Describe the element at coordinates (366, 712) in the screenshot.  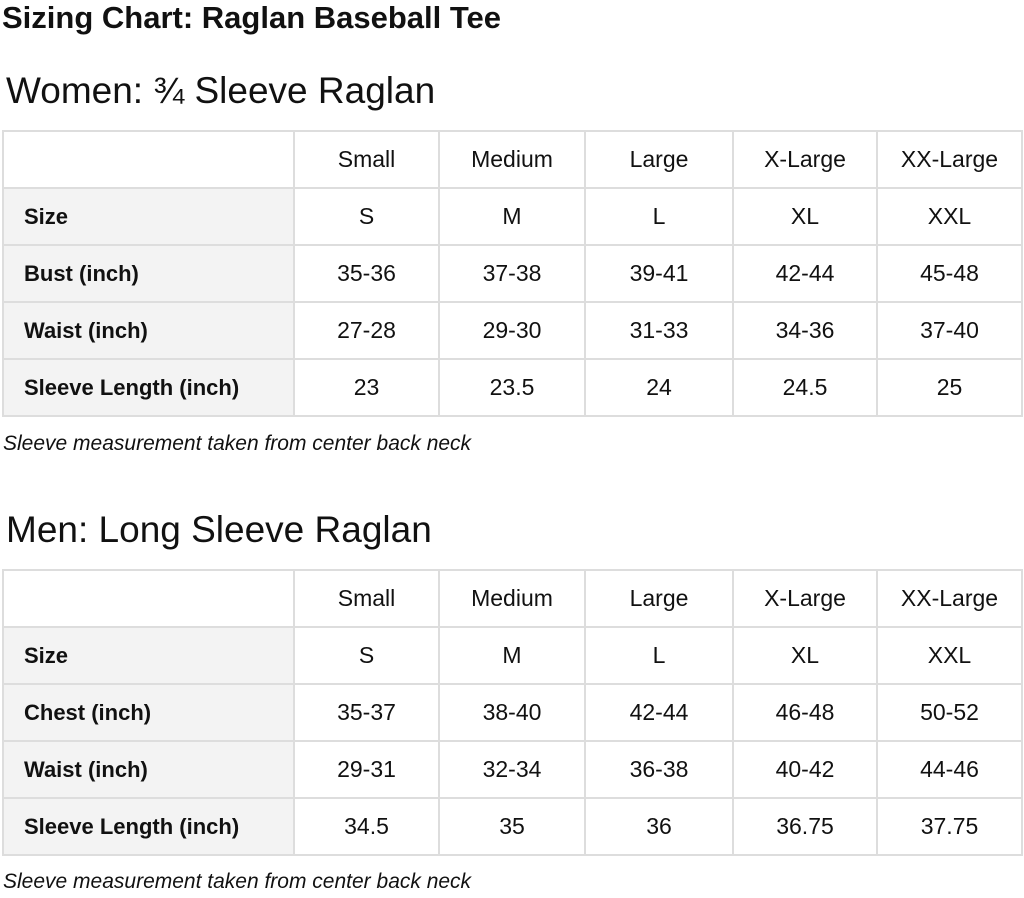
I see `table-cell: 35-37` at that location.